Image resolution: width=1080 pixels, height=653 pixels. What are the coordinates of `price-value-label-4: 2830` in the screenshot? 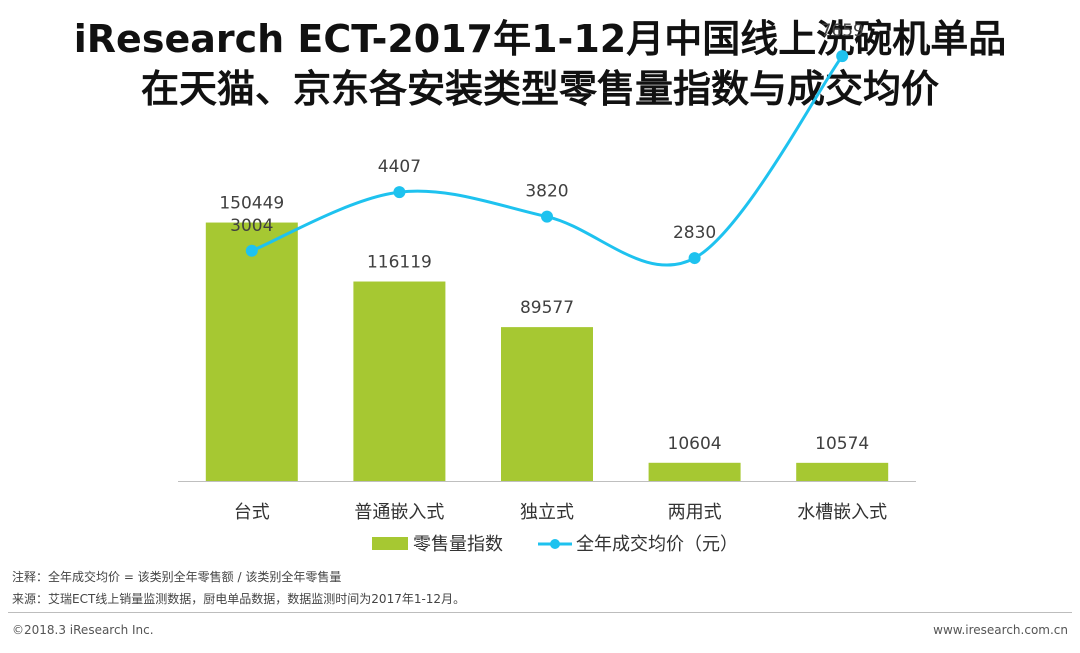 It's located at (694, 233).